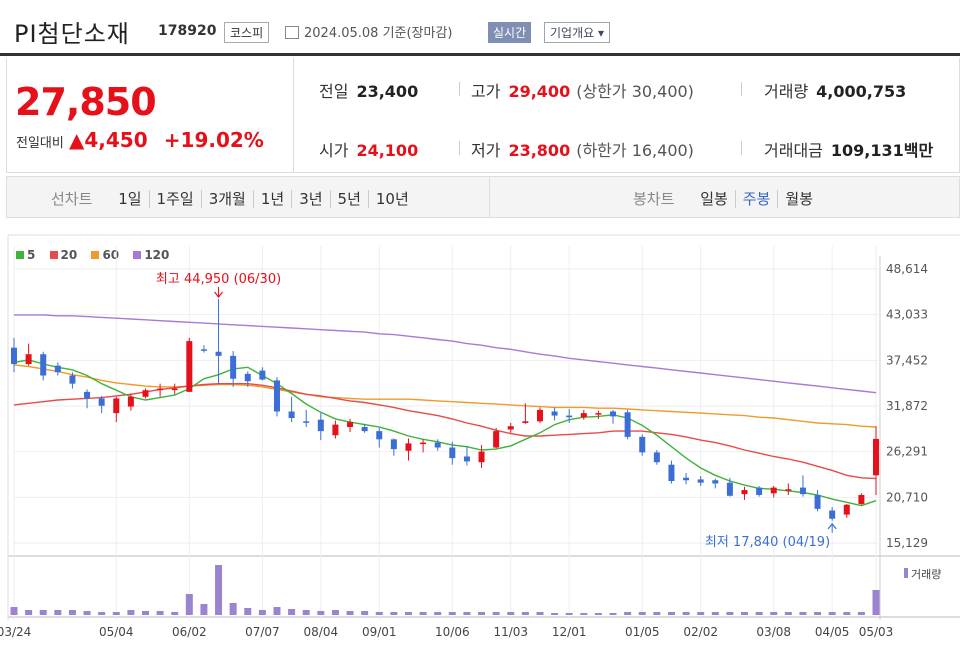  What do you see at coordinates (116, 632) in the screenshot?
I see `x-tick-label: 05/04` at bounding box center [116, 632].